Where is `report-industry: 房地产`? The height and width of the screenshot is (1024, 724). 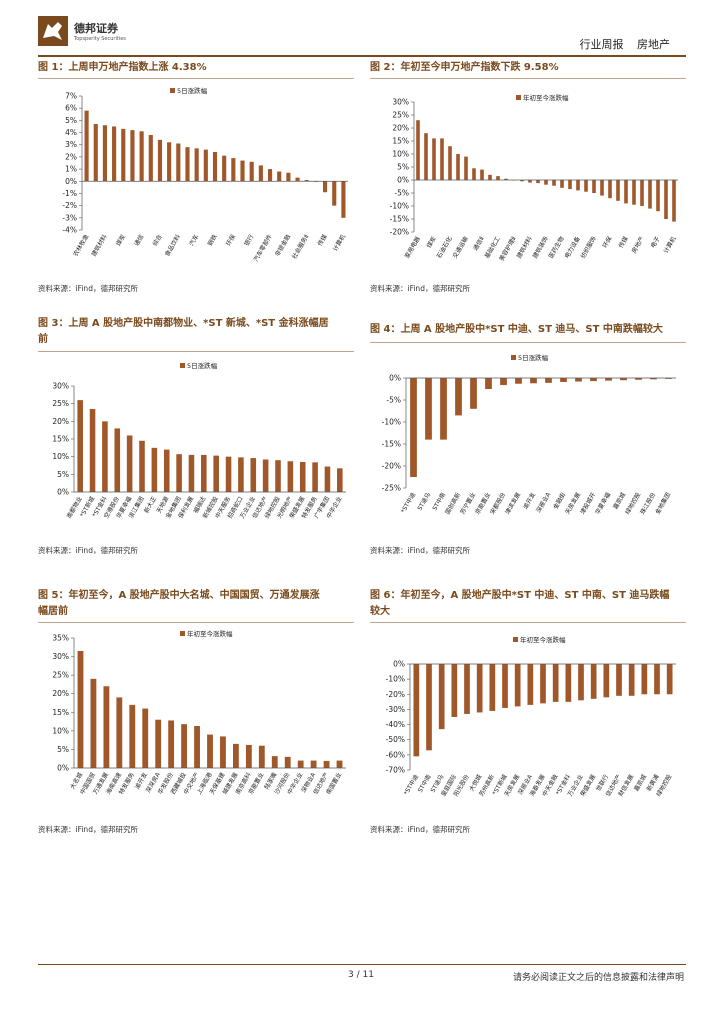 report-industry: 房地产 is located at coordinates (653, 44).